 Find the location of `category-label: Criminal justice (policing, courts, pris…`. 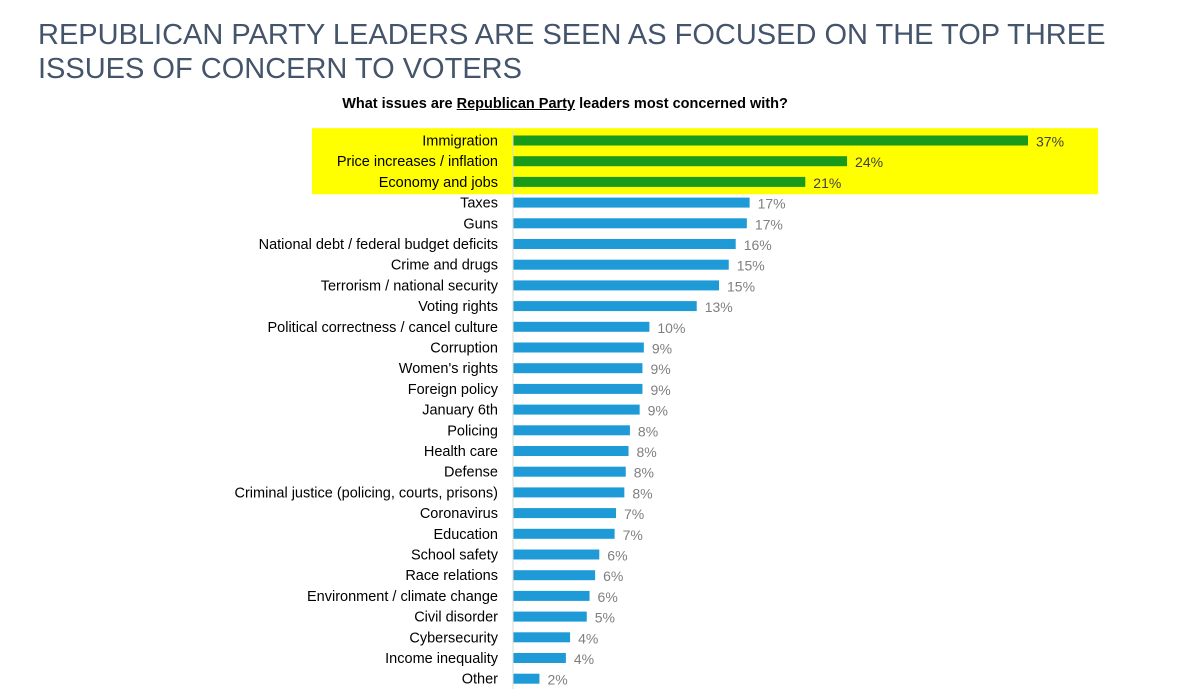

category-label: Criminal justice (policing, courts, pris… is located at coordinates (367, 493).